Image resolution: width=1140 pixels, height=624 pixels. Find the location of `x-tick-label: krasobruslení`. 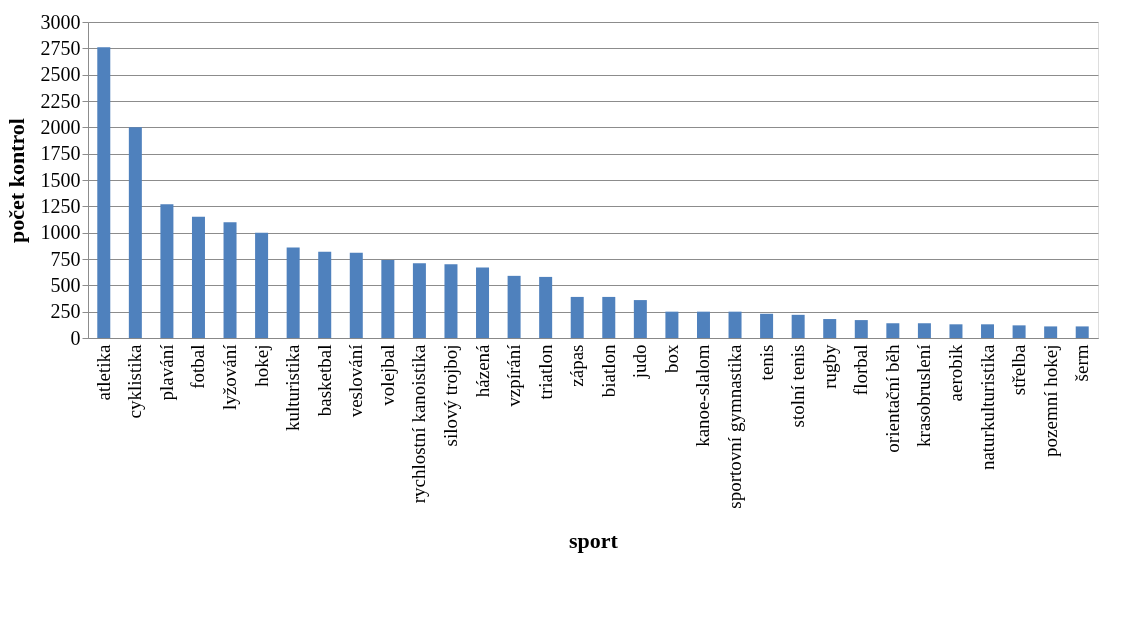

x-tick-label: krasobruslení is located at coordinates (924, 395).